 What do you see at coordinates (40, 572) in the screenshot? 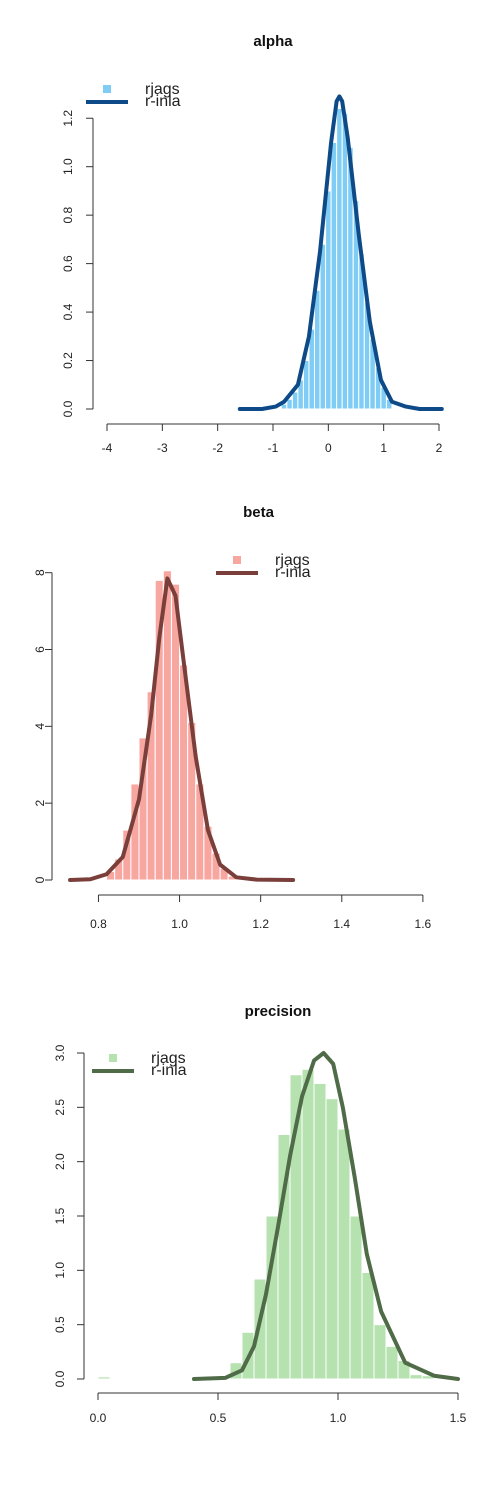
I see `y-tick-label: 8` at bounding box center [40, 572].